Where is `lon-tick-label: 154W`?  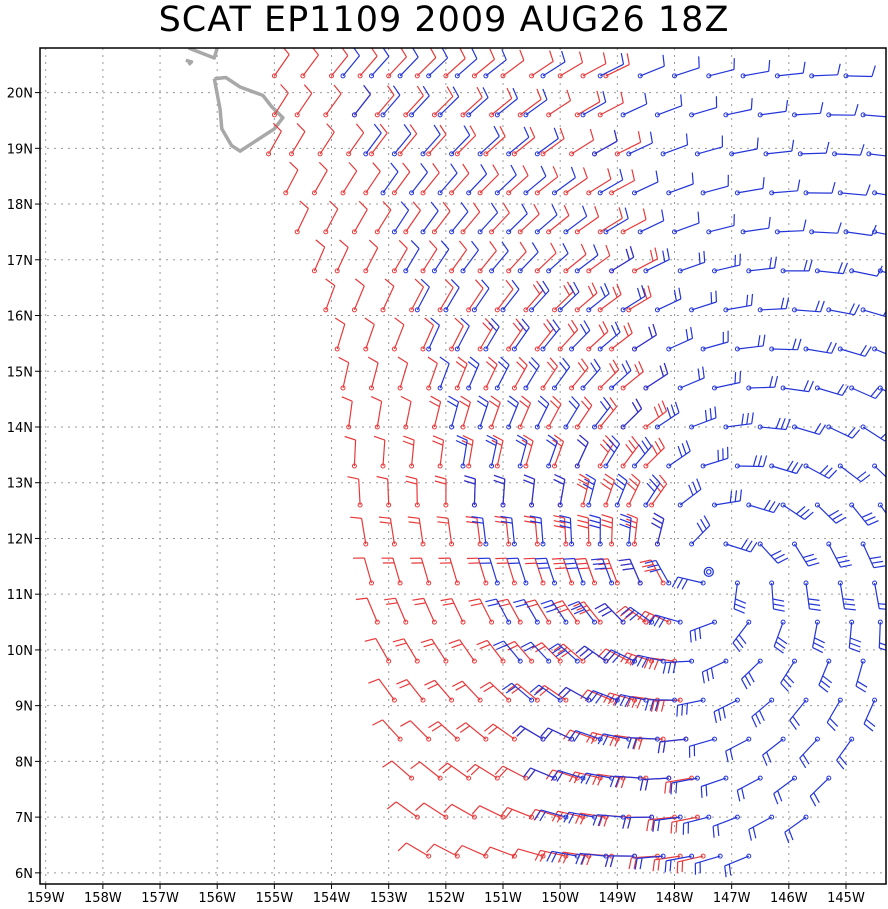
lon-tick-label: 154W is located at coordinates (332, 898).